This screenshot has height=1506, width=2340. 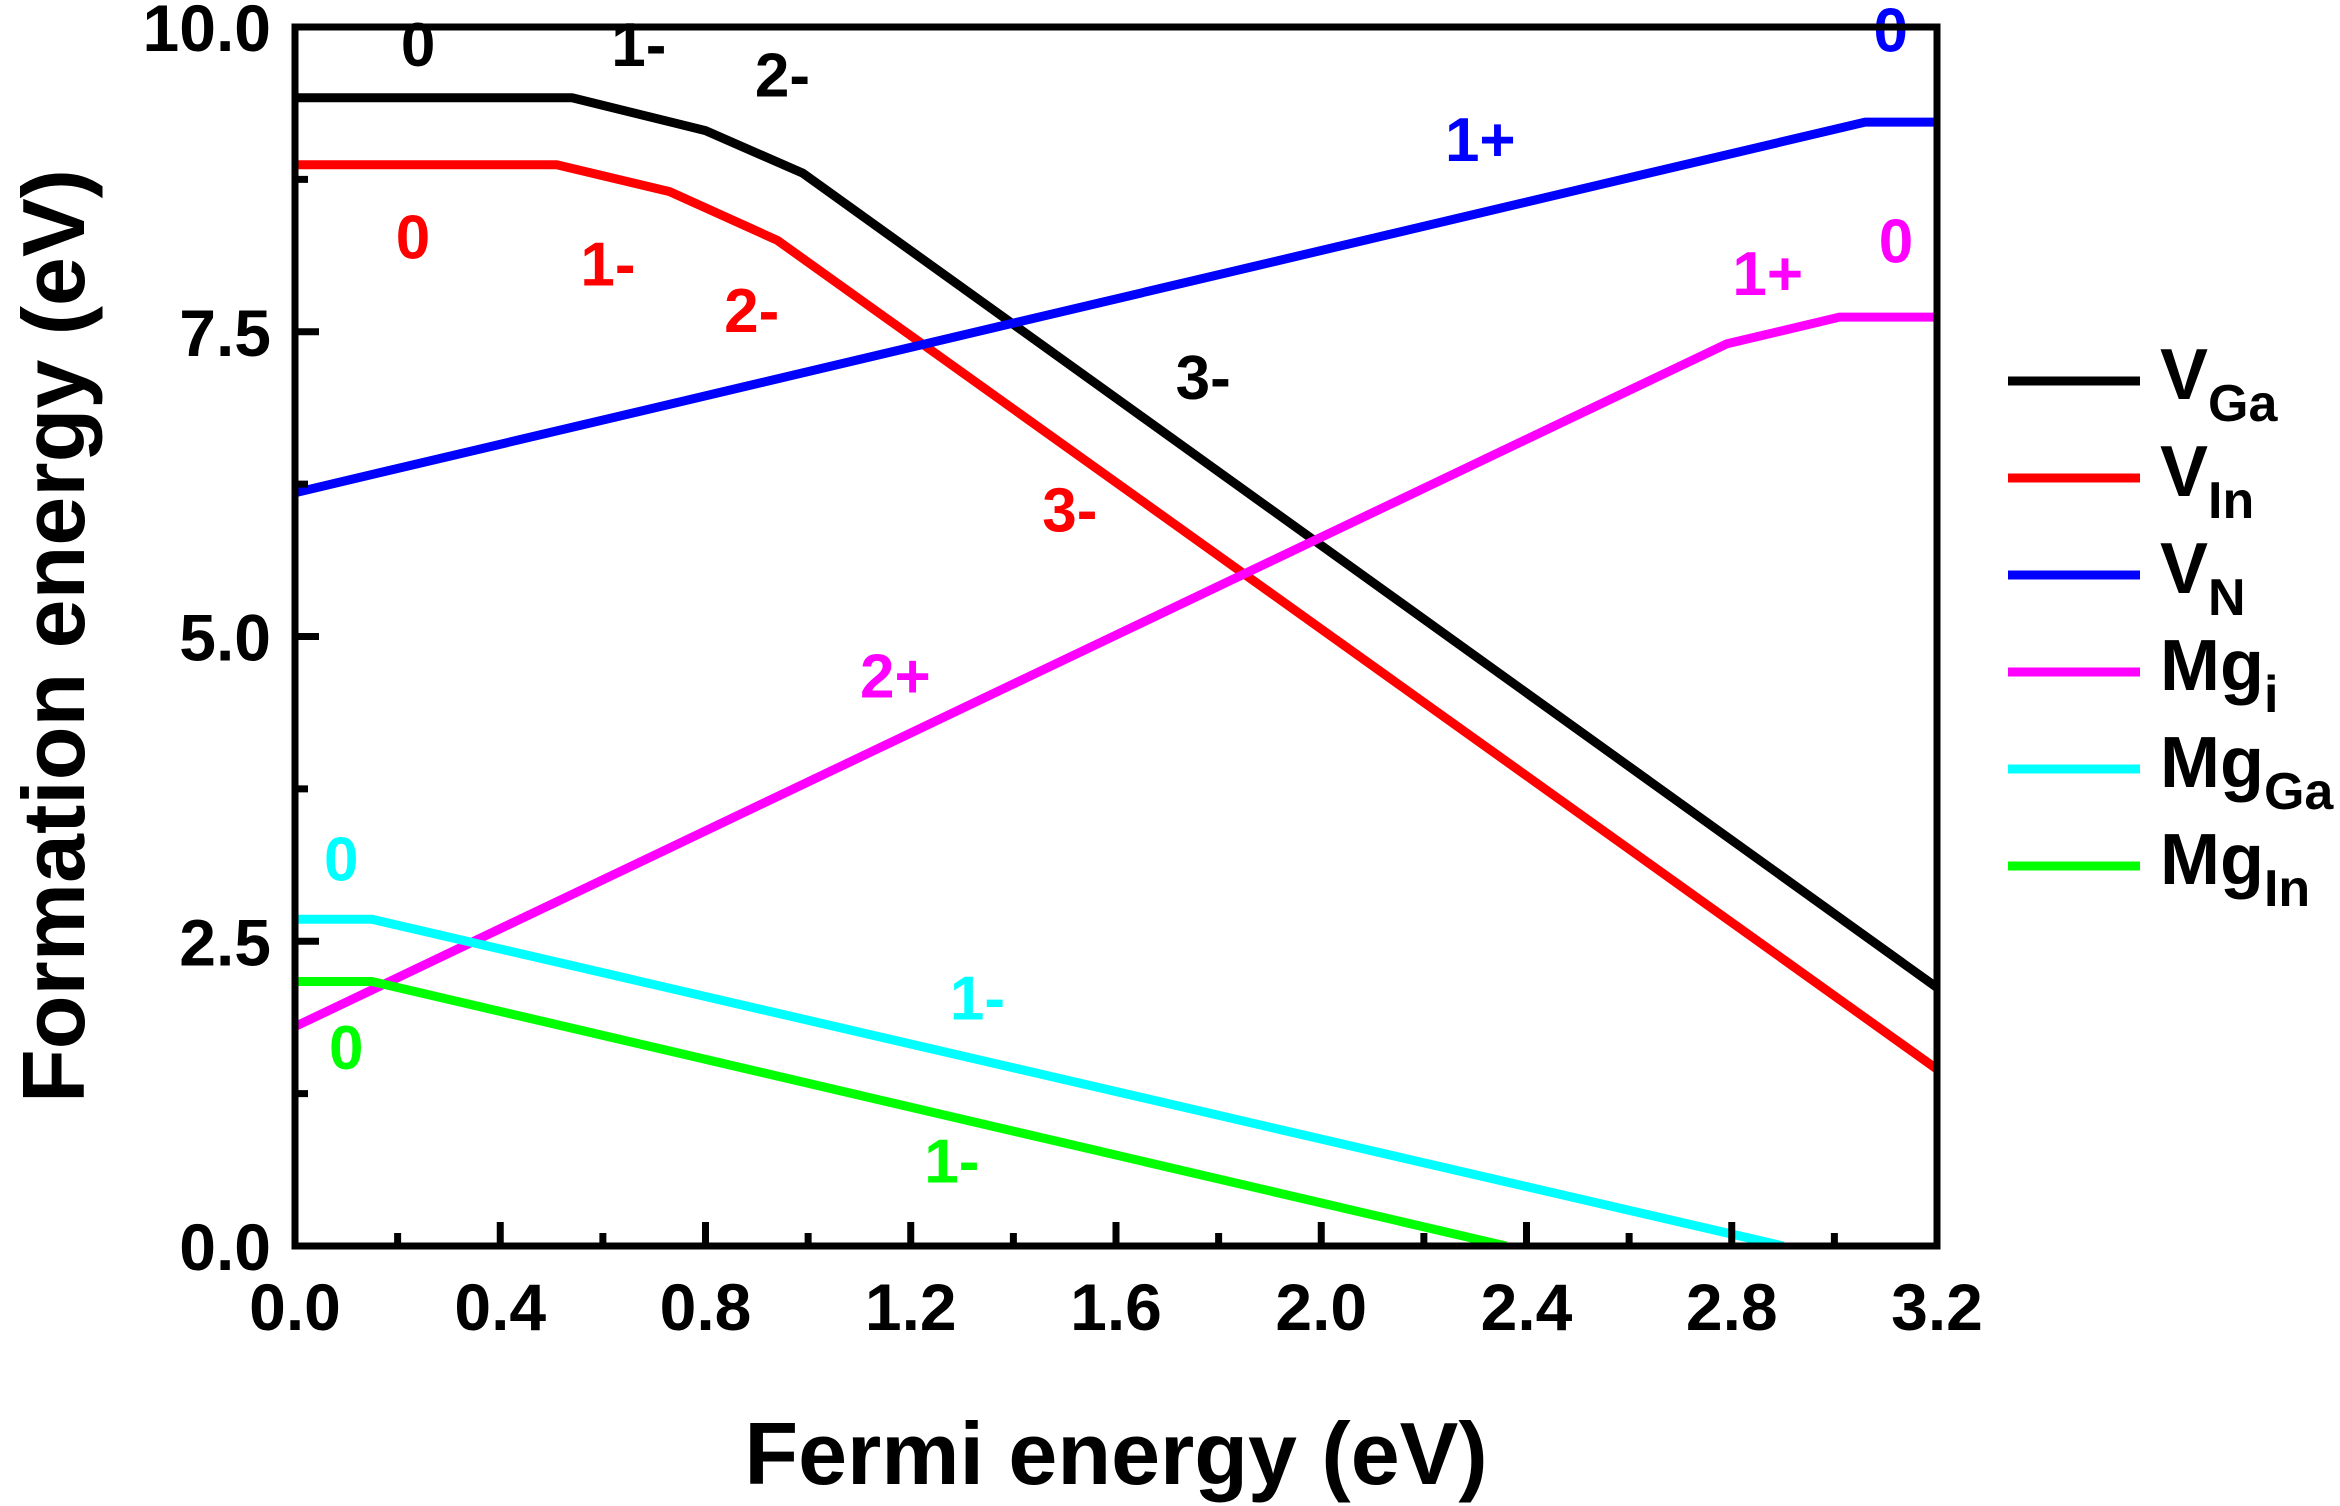 What do you see at coordinates (638, 45) in the screenshot?
I see `charge-state-label-v-ga: 1-` at bounding box center [638, 45].